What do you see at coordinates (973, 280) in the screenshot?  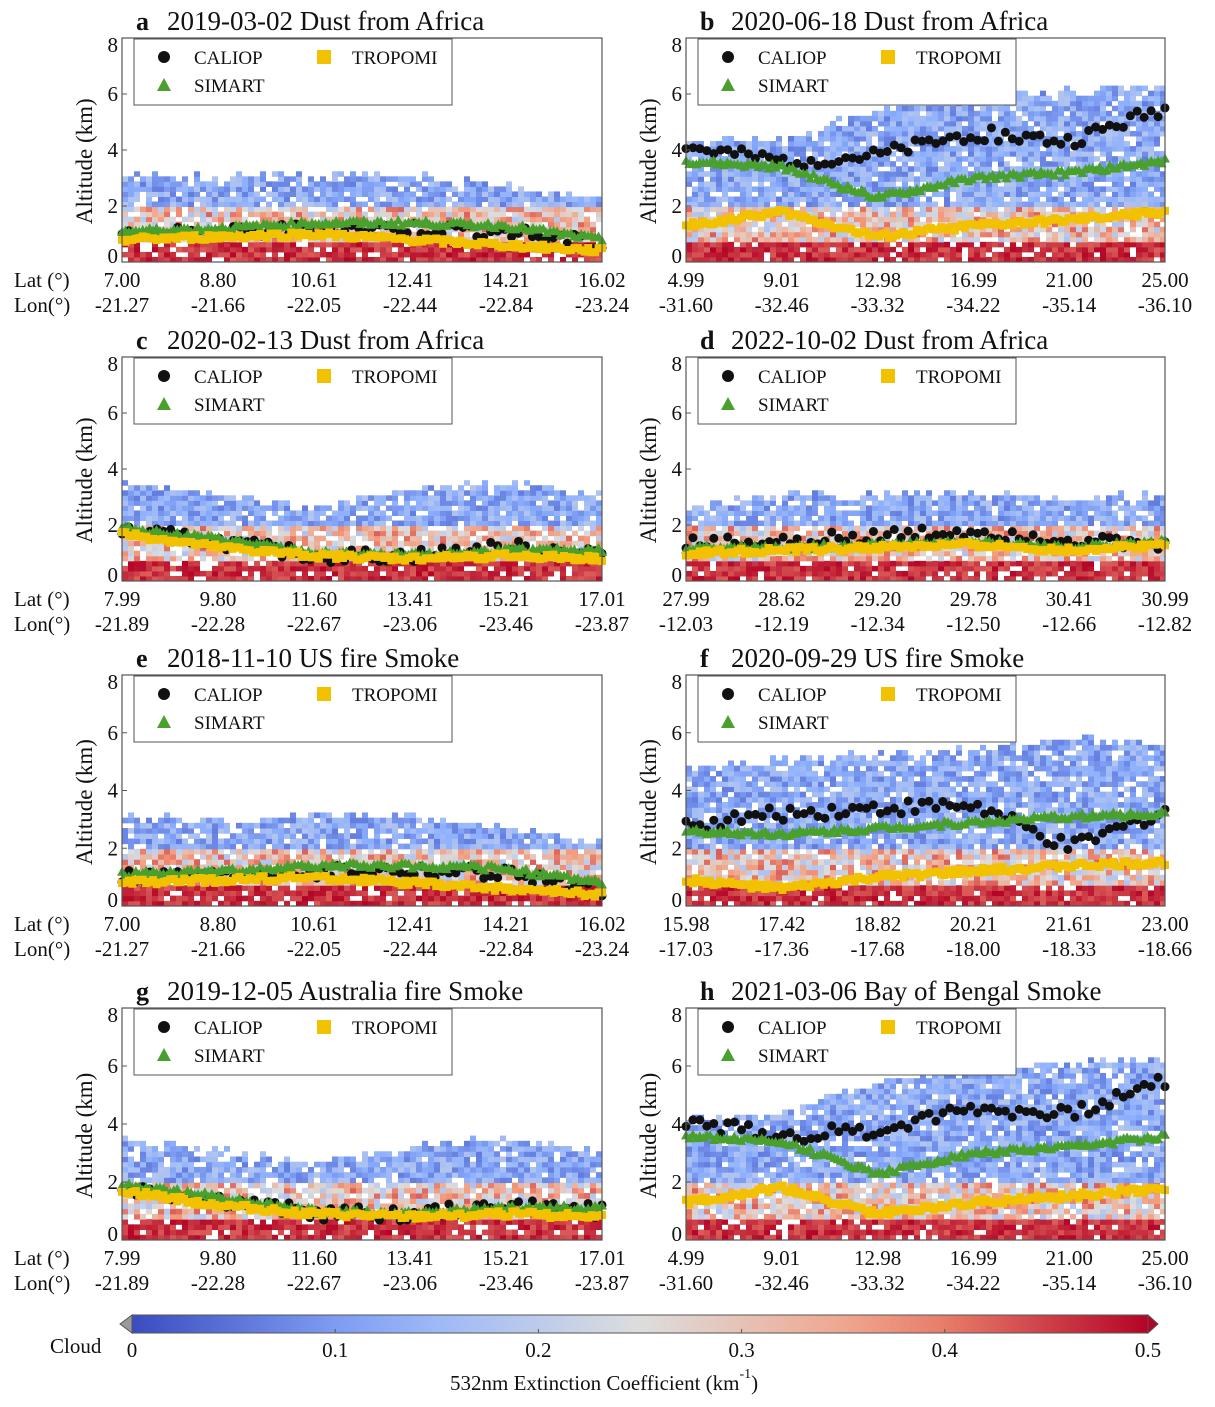 I see `lat-tick-label: 16.99` at bounding box center [973, 280].